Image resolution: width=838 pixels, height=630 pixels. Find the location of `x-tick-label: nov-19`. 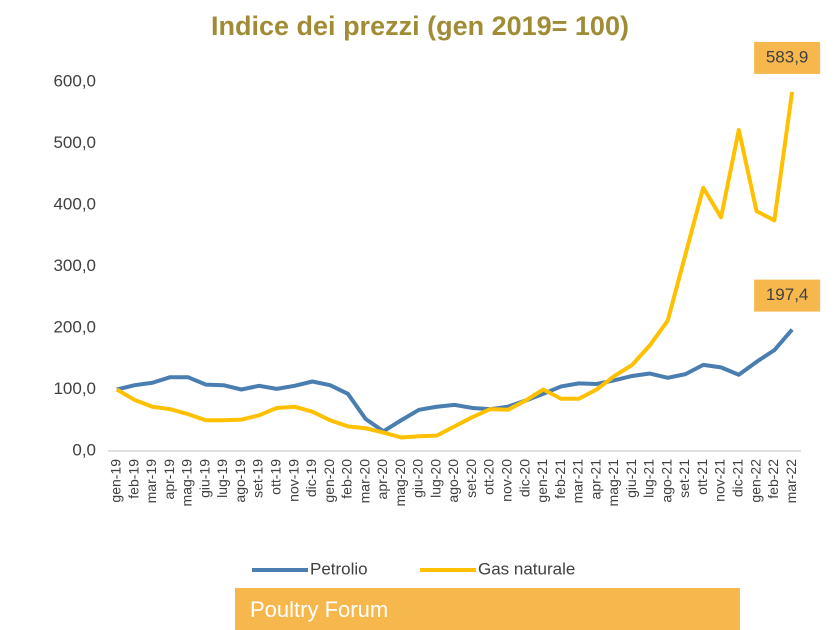

x-tick-label: nov-19 is located at coordinates (293, 480).